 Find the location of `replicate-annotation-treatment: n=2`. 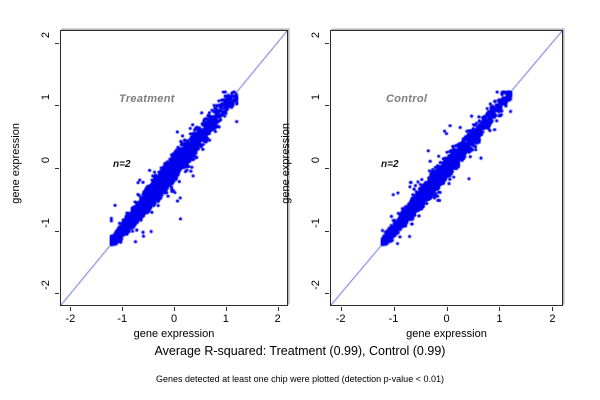

replicate-annotation-treatment: n=2 is located at coordinates (122, 164).